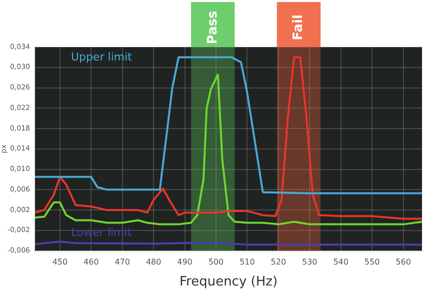  What do you see at coordinates (310, 262) in the screenshot?
I see `x-tick-label: 530` at bounding box center [310, 262].